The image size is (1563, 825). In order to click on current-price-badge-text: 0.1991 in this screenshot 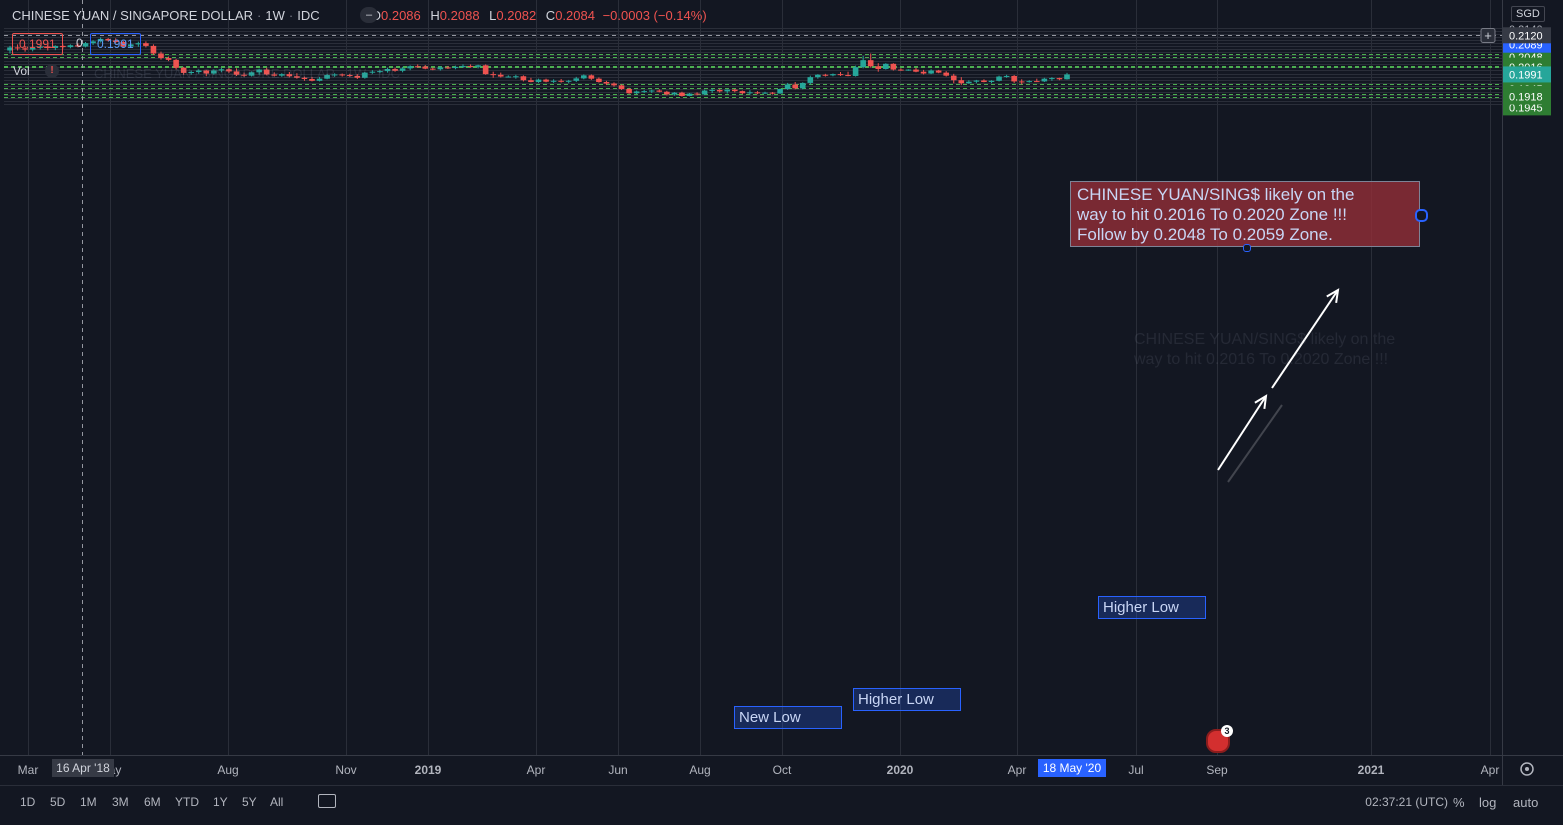, I will do `click(1526, 75)`.